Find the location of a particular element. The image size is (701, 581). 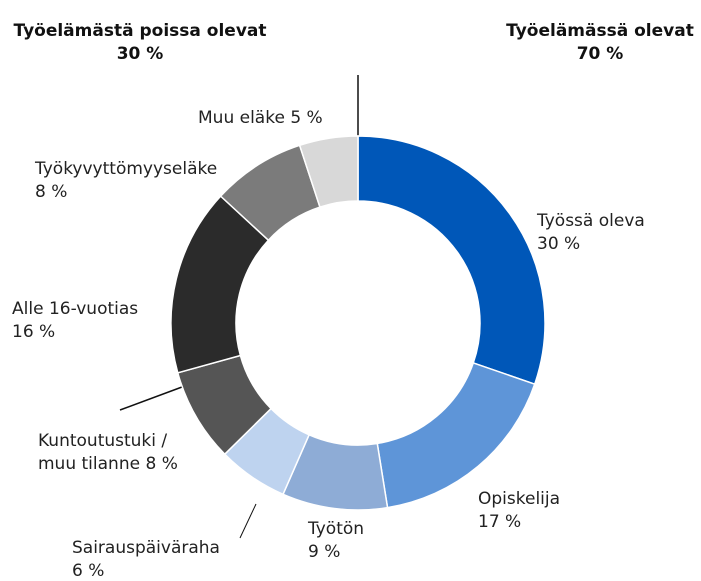

category-name: Työssä oleva is located at coordinates (591, 221).